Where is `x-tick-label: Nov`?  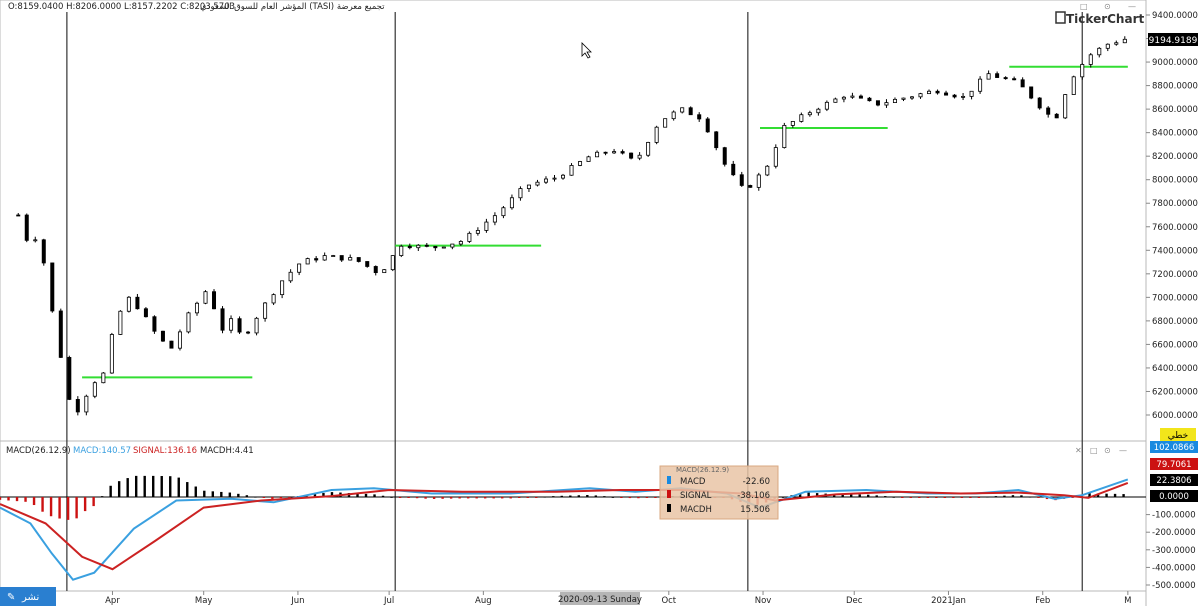 x-tick-label: Nov is located at coordinates (763, 601).